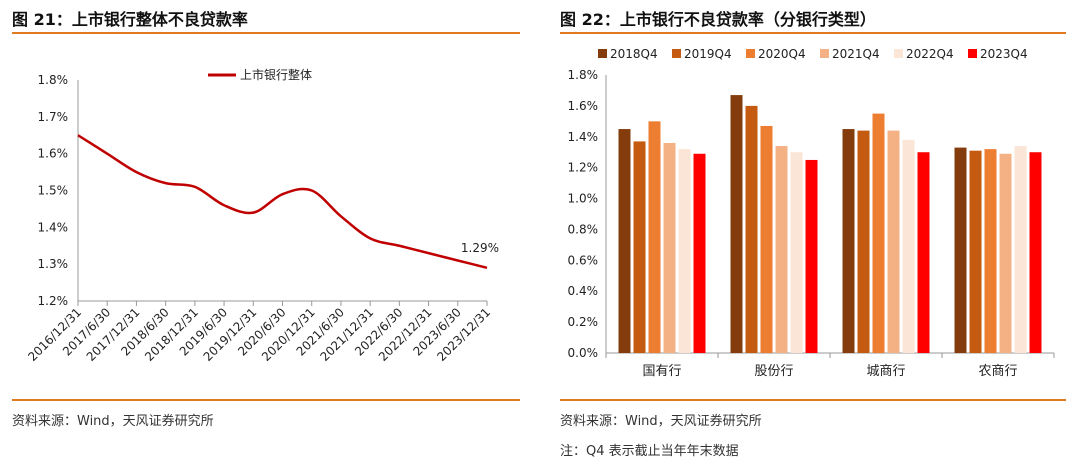 The width and height of the screenshot is (1080, 466). I want to click on x-category-label: 国有行, so click(661, 371).